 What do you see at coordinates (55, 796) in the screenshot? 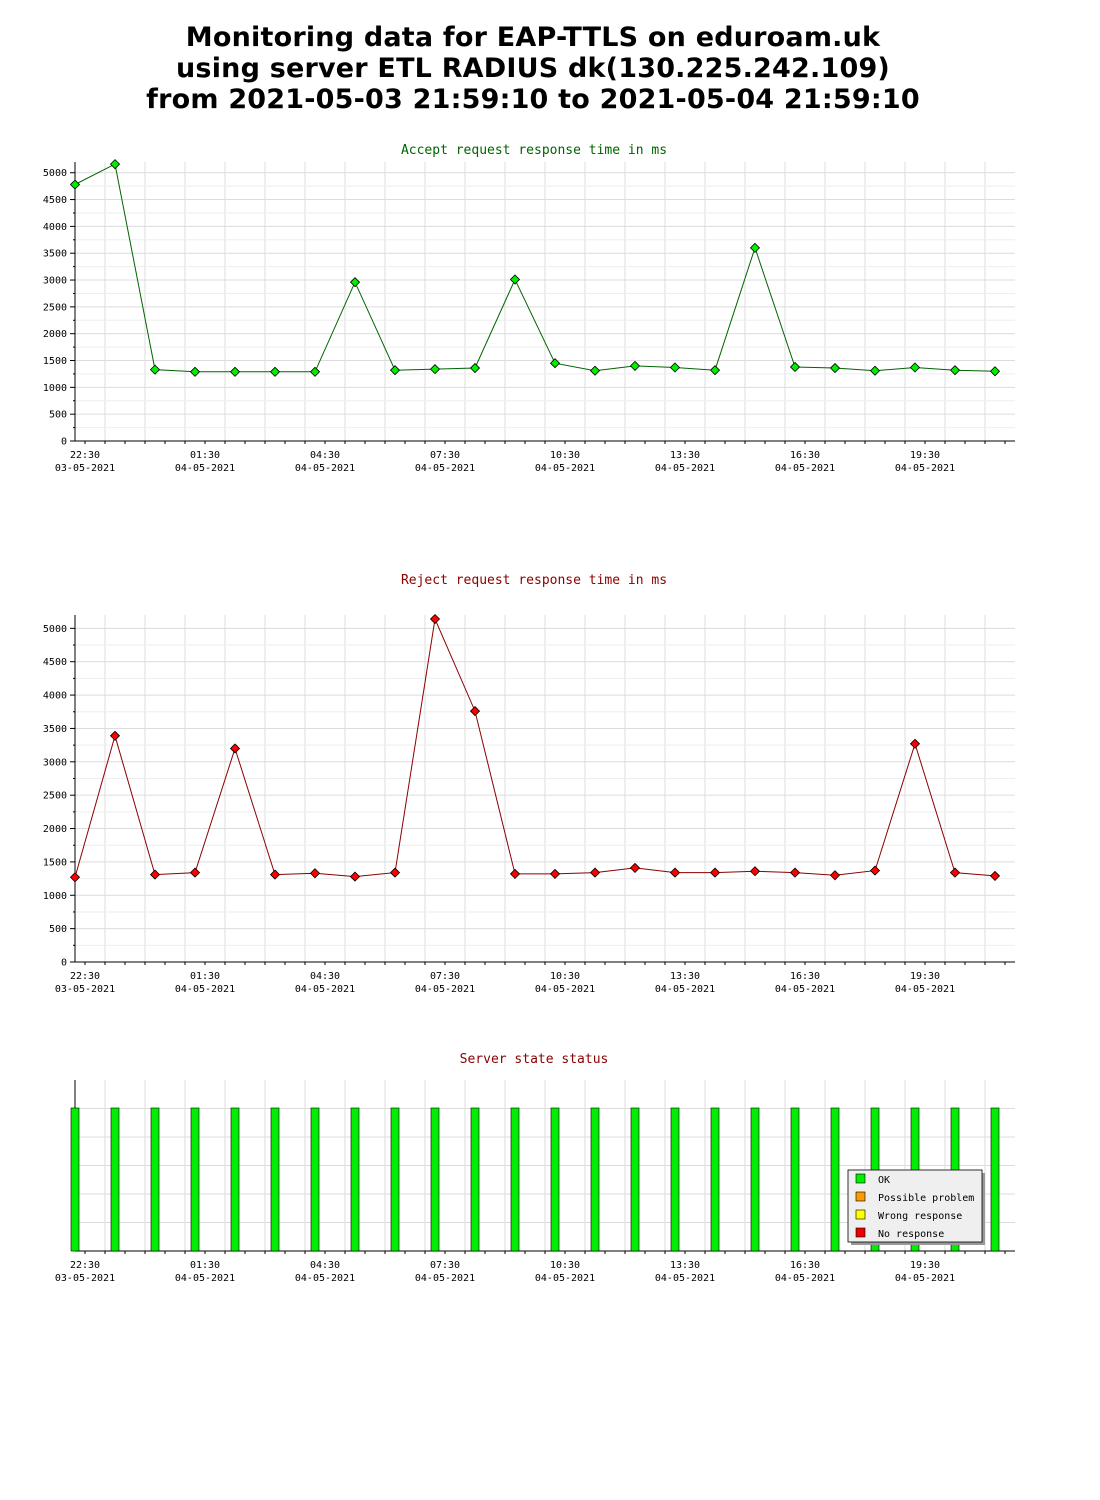
I see `y-tick-label: 2500` at bounding box center [55, 796].